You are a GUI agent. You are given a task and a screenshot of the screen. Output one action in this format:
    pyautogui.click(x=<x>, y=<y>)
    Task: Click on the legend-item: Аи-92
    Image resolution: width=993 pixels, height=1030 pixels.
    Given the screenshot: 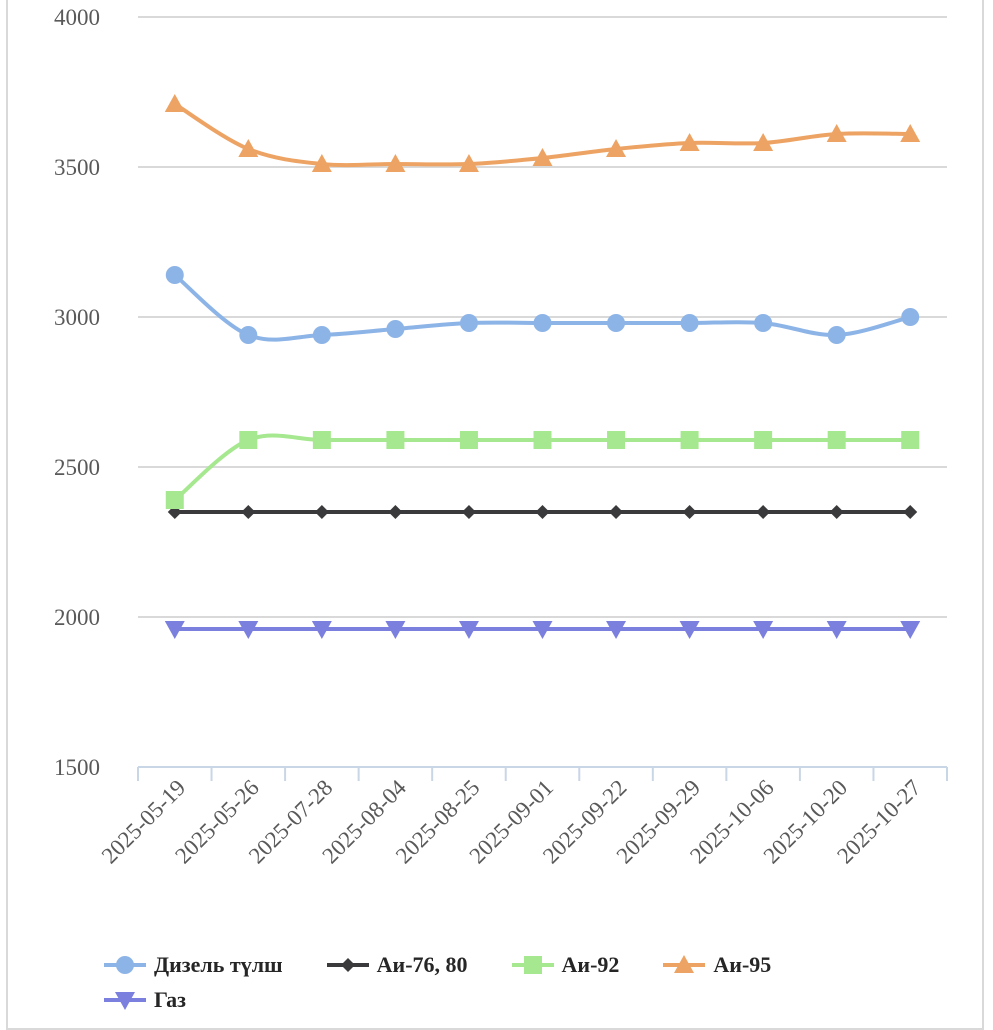 What is the action you would take?
    pyautogui.click(x=565, y=965)
    